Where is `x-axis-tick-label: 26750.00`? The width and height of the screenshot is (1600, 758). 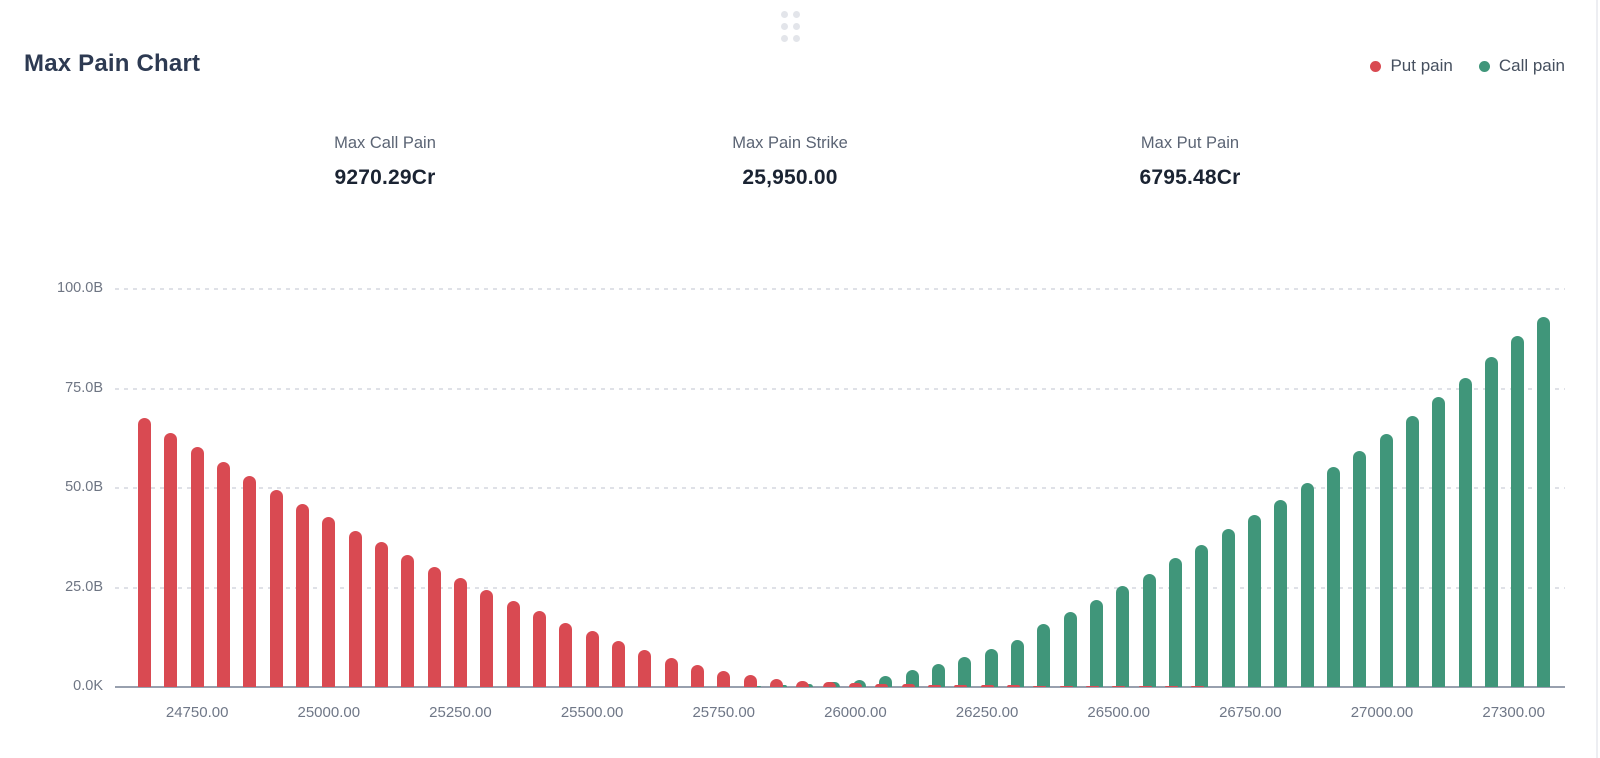 x-axis-tick-label: 26750.00 is located at coordinates (1250, 712).